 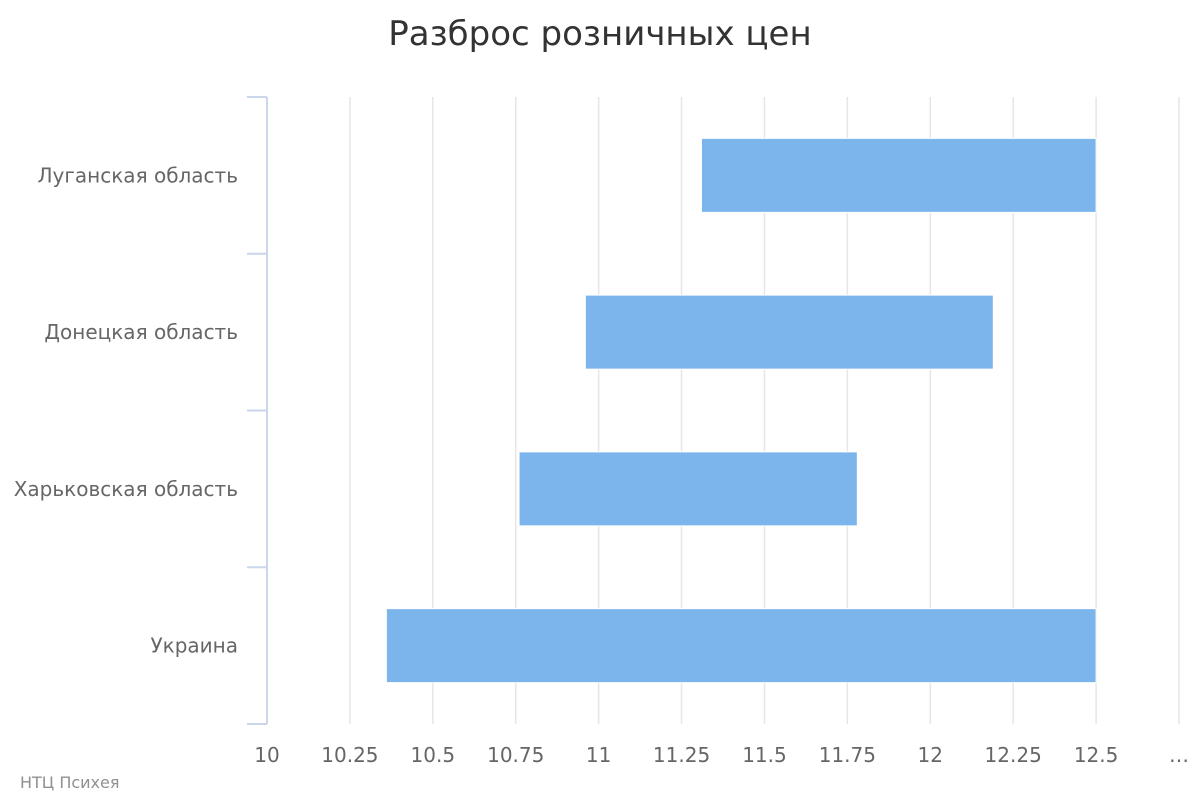 I want to click on category-label: Донецкая область, so click(x=141, y=332).